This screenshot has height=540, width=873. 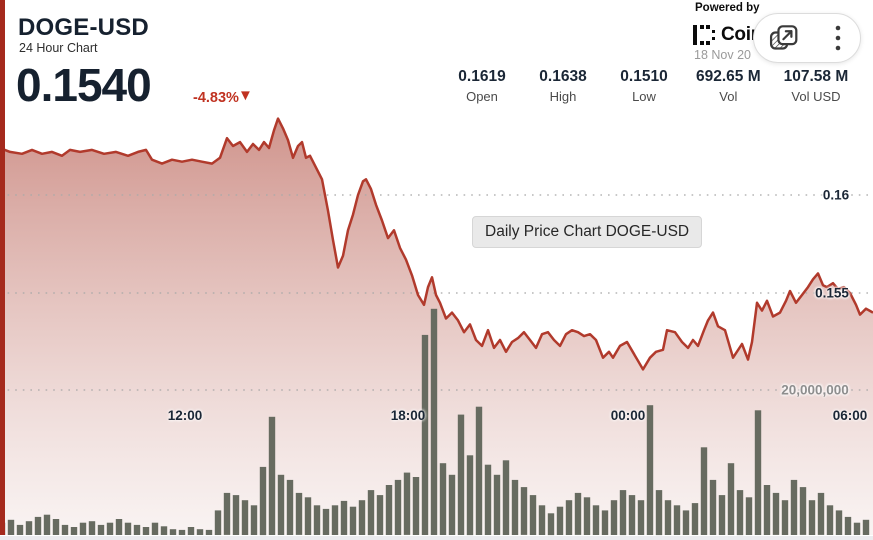 What do you see at coordinates (216, 98) in the screenshot?
I see `price-change-percent: -4.83%` at bounding box center [216, 98].